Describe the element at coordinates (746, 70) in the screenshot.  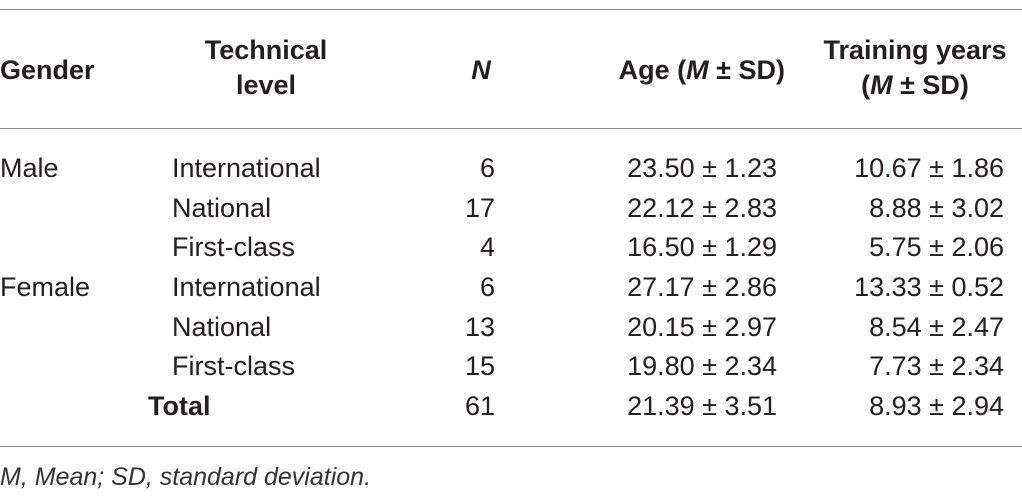
I see `header-age-suffix: ± SD)` at that location.